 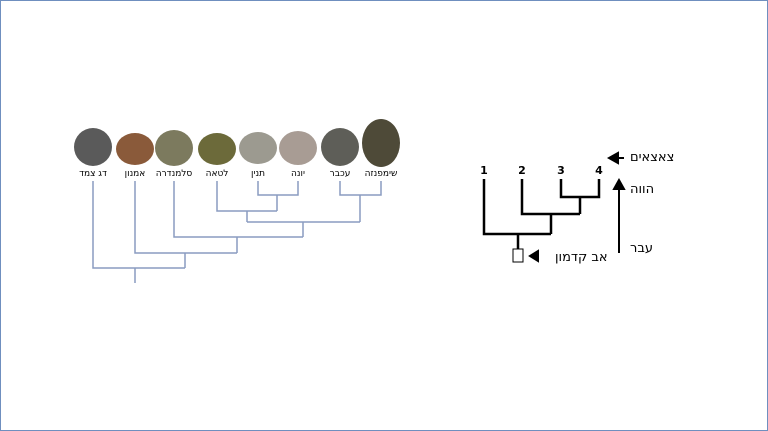 What do you see at coordinates (599, 170) in the screenshot?
I see `node-label: 4` at bounding box center [599, 170].